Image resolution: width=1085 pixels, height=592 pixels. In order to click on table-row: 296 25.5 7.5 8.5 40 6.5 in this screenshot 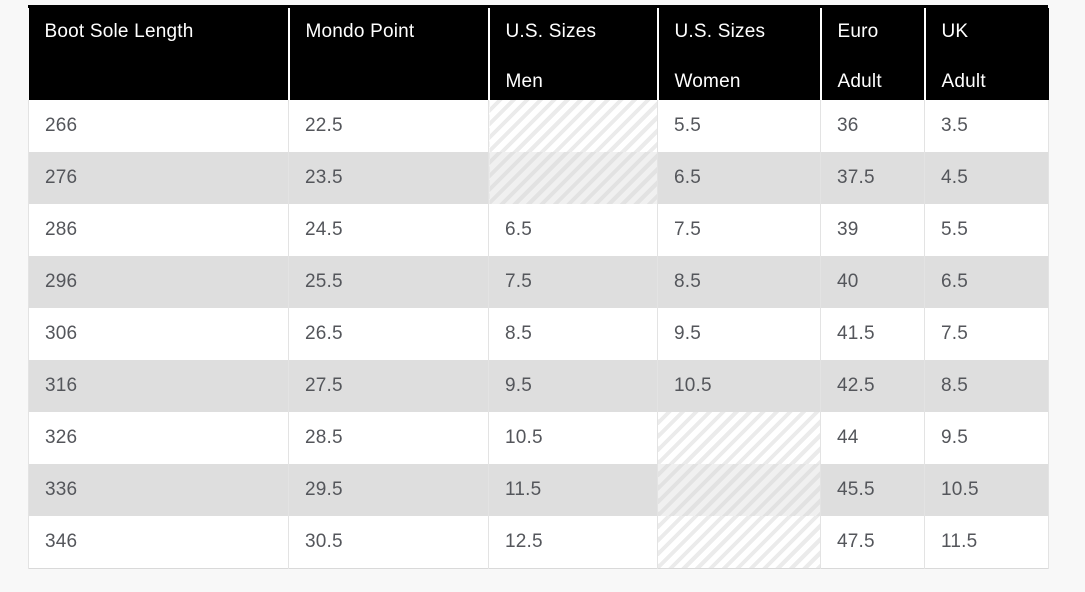, I will do `click(538, 282)`.